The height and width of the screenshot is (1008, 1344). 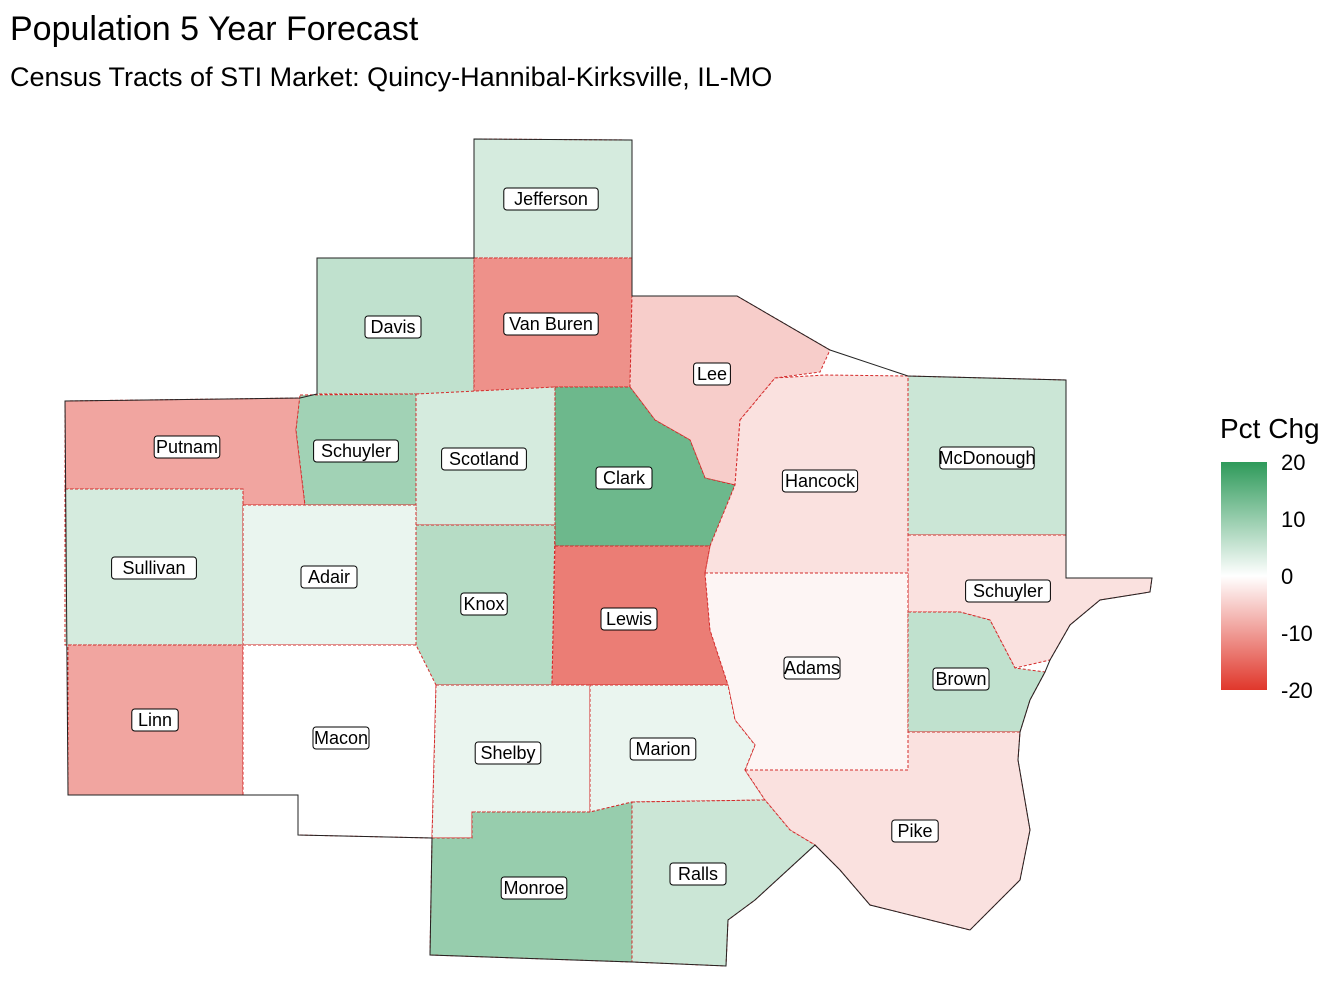 I want to click on county-label: Lewis, so click(x=629, y=619).